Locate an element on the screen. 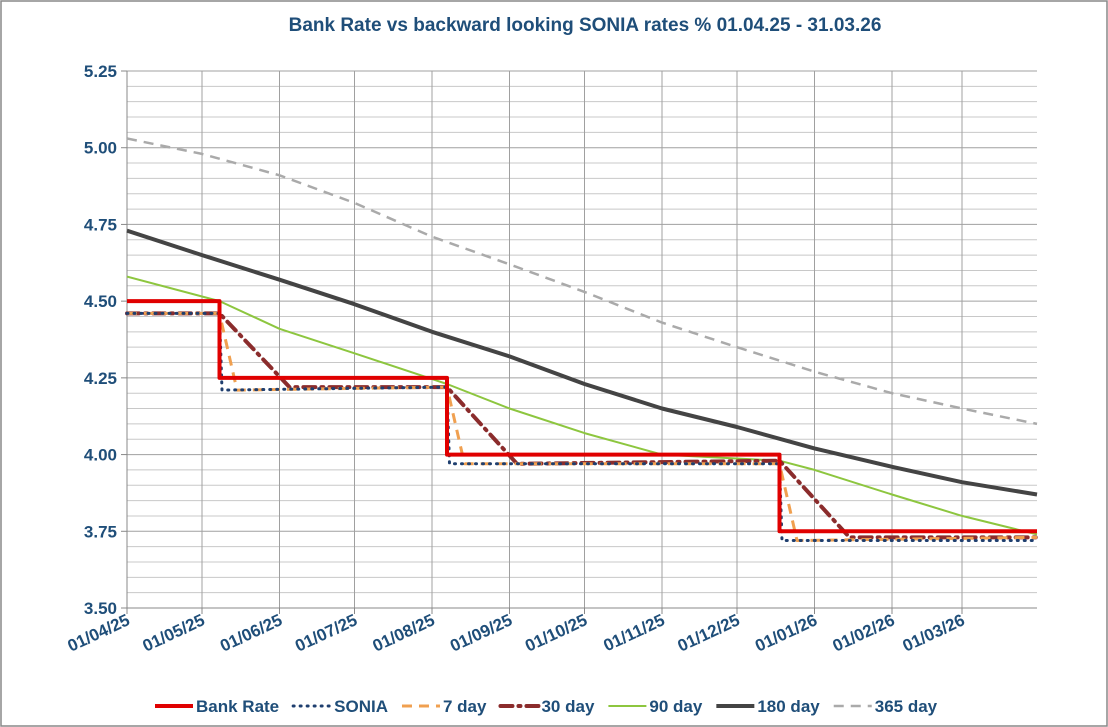 The image size is (1108, 727). legend-label: 365 day is located at coordinates (906, 706).